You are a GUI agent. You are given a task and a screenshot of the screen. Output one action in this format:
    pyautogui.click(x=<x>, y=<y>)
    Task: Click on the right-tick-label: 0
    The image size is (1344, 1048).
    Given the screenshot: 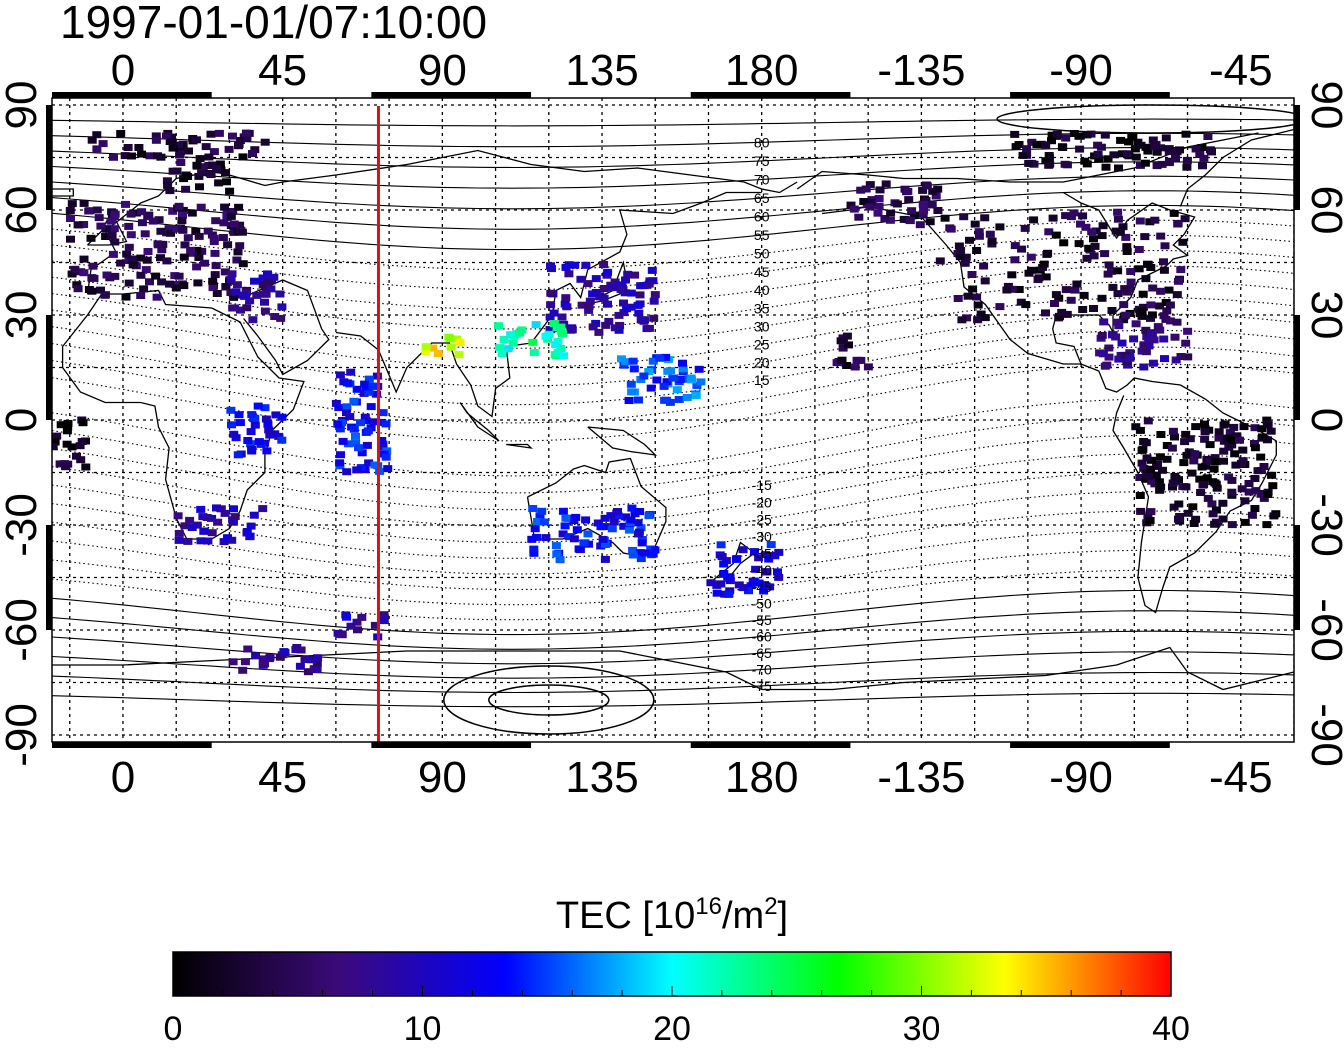 What is the action you would take?
    pyautogui.click(x=1323, y=420)
    